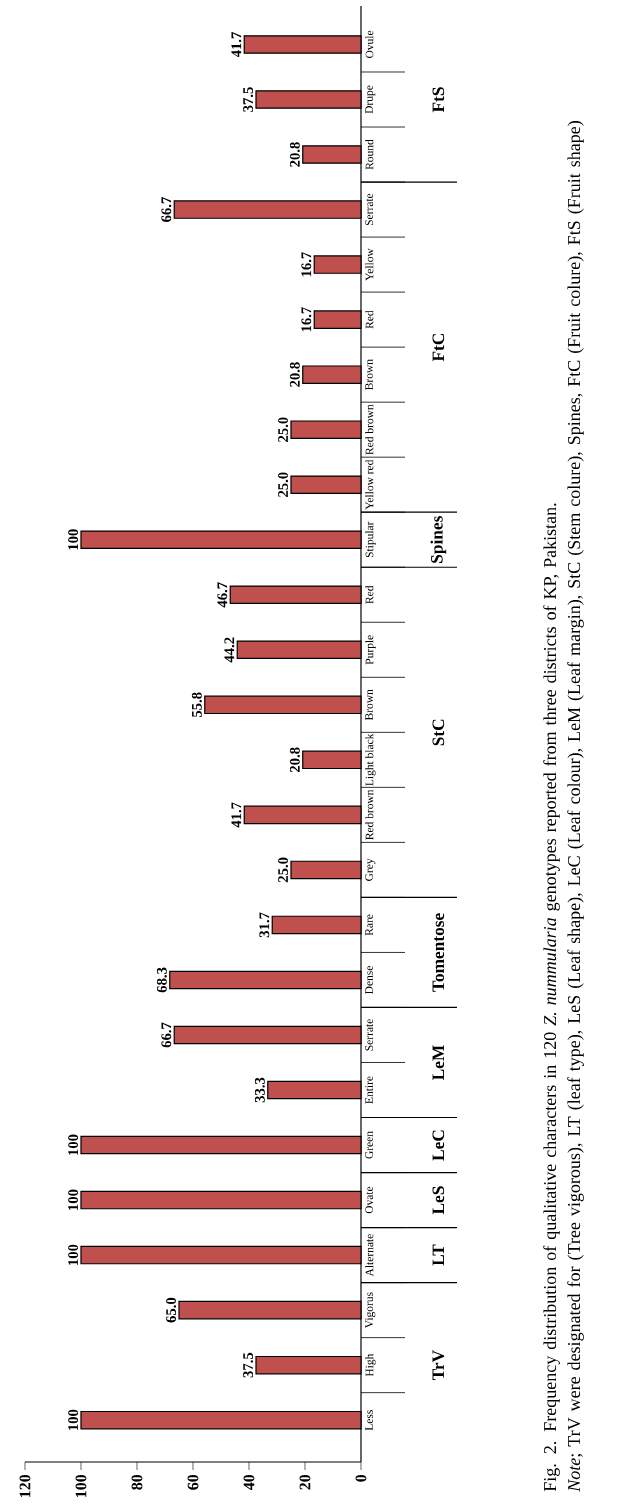  Describe the element at coordinates (171, 1310) in the screenshot. I see `data-label: 65.0` at that location.